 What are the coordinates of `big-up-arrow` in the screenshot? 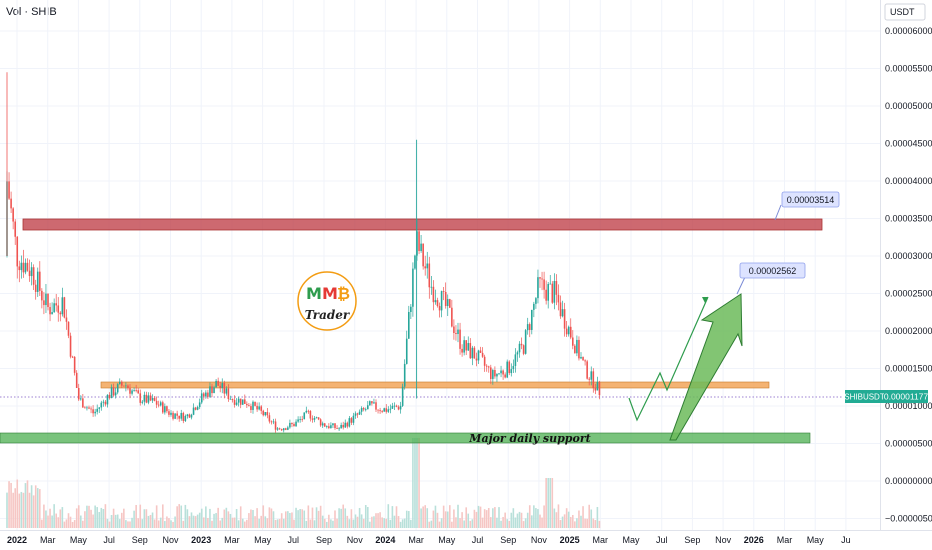 It's located at (706, 367).